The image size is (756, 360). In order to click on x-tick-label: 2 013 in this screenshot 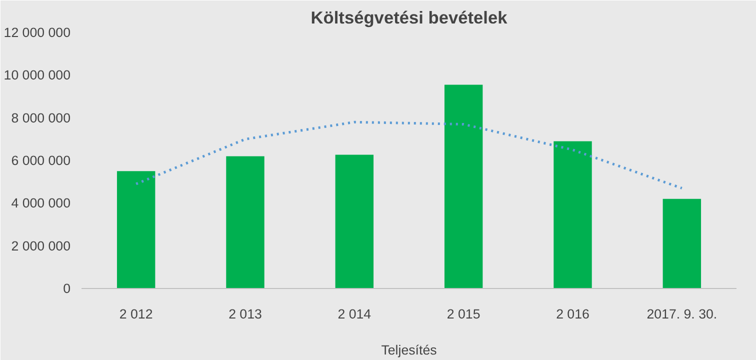, I will do `click(245, 314)`.